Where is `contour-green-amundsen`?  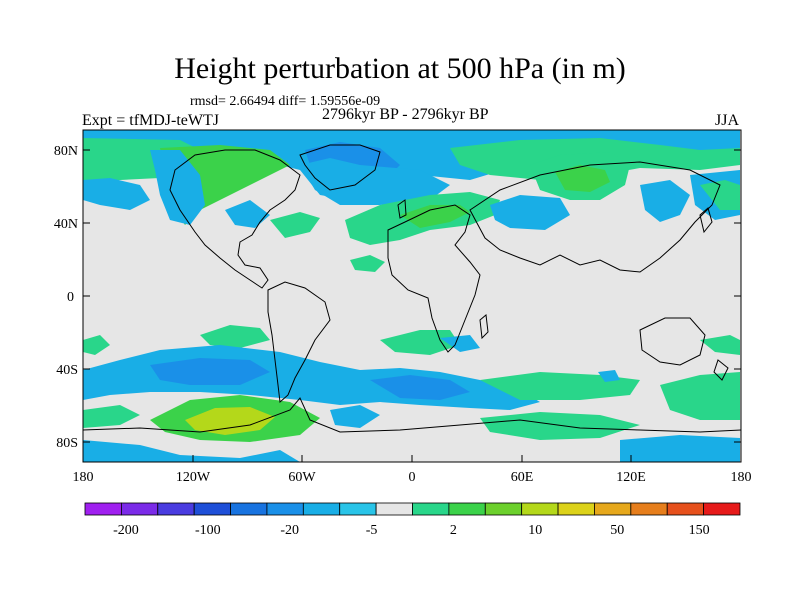
contour-green-amundsen is located at coordinates (111, 416).